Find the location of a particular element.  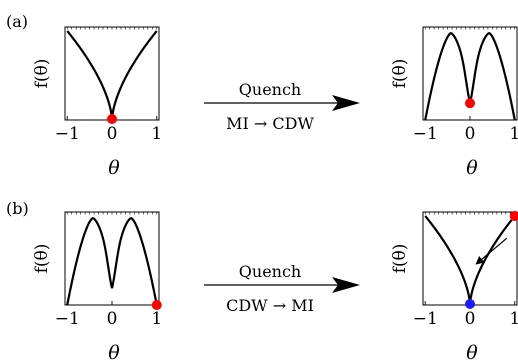

quench-arrow-a-top: Quench is located at coordinates (270, 89).